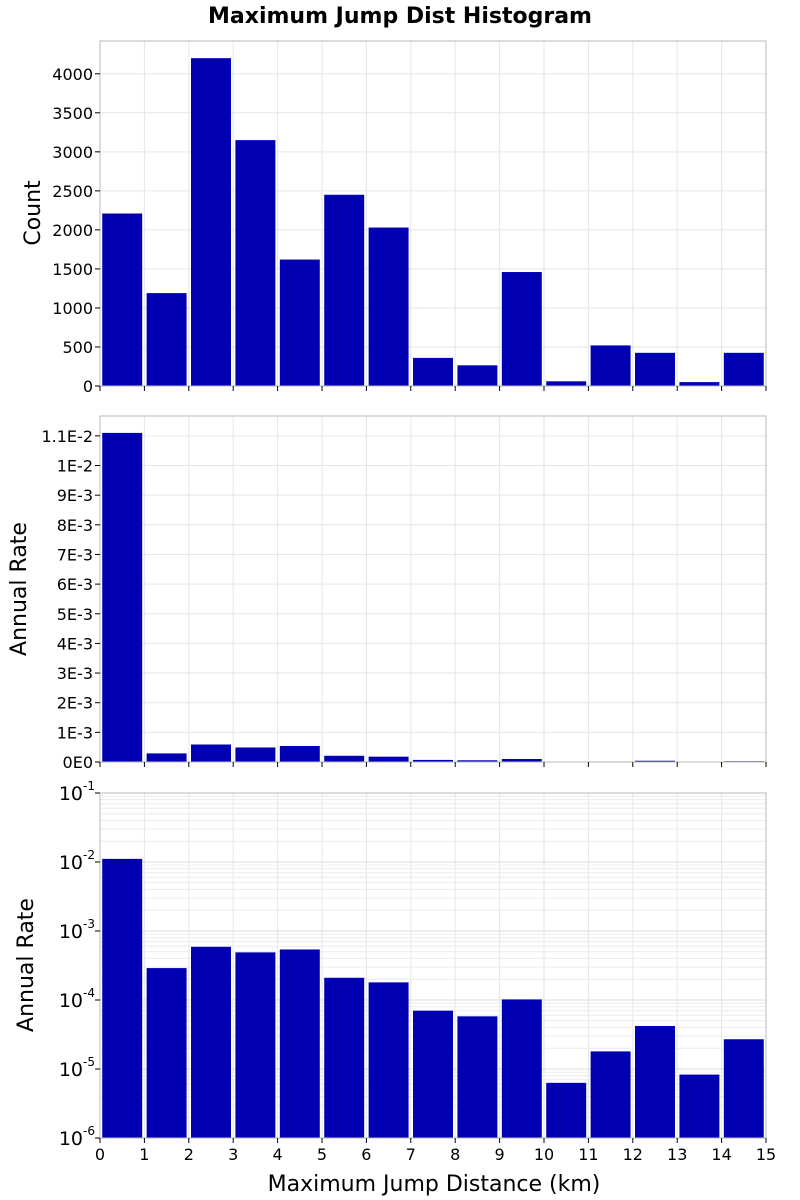  Describe the element at coordinates (766, 1154) in the screenshot. I see `x-tick-label: 15` at that location.